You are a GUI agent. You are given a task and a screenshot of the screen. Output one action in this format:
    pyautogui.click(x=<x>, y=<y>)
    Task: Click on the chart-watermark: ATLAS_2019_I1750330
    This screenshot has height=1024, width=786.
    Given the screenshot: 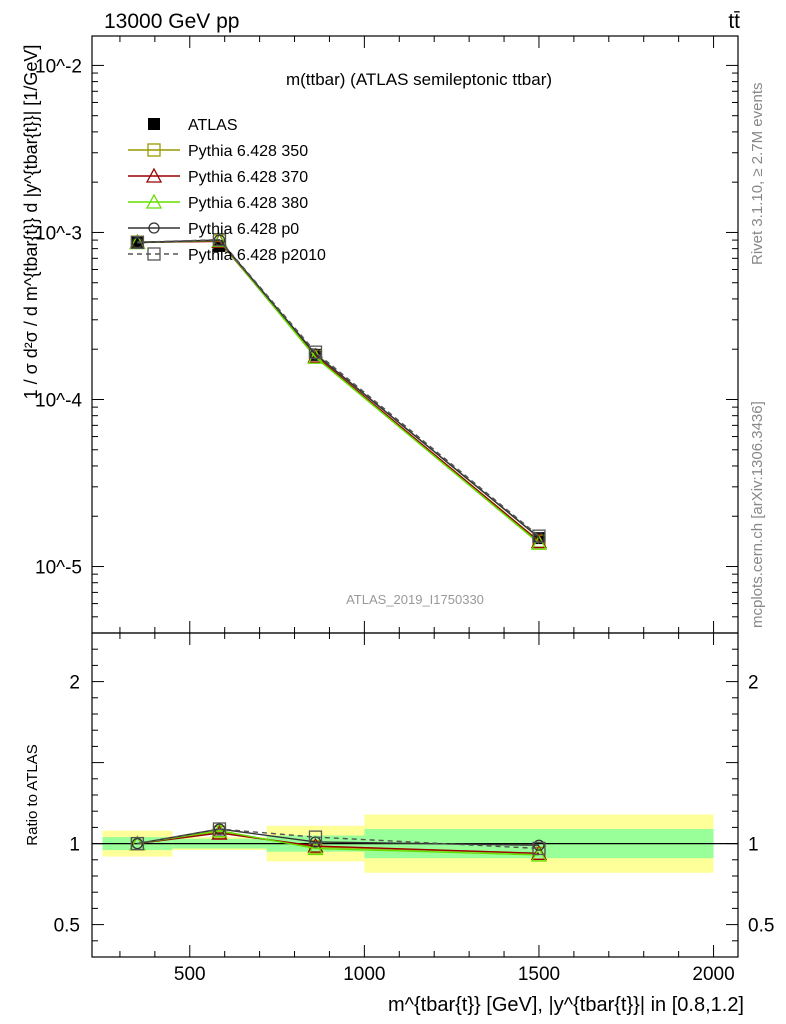 What is the action you would take?
    pyautogui.click(x=415, y=599)
    